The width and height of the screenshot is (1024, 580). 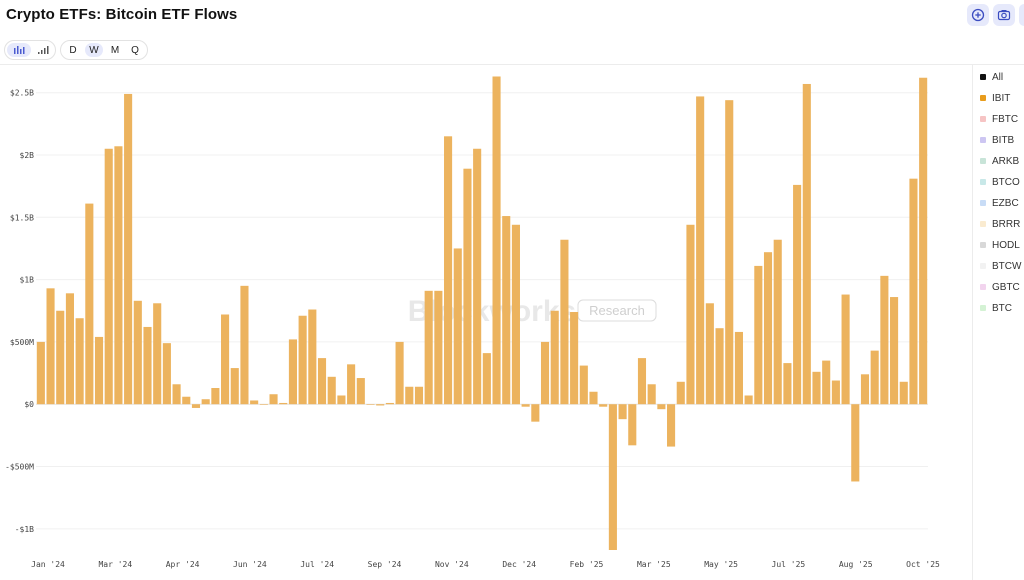 What do you see at coordinates (999, 161) in the screenshot?
I see `legend-item-arkb: ARKB` at bounding box center [999, 161].